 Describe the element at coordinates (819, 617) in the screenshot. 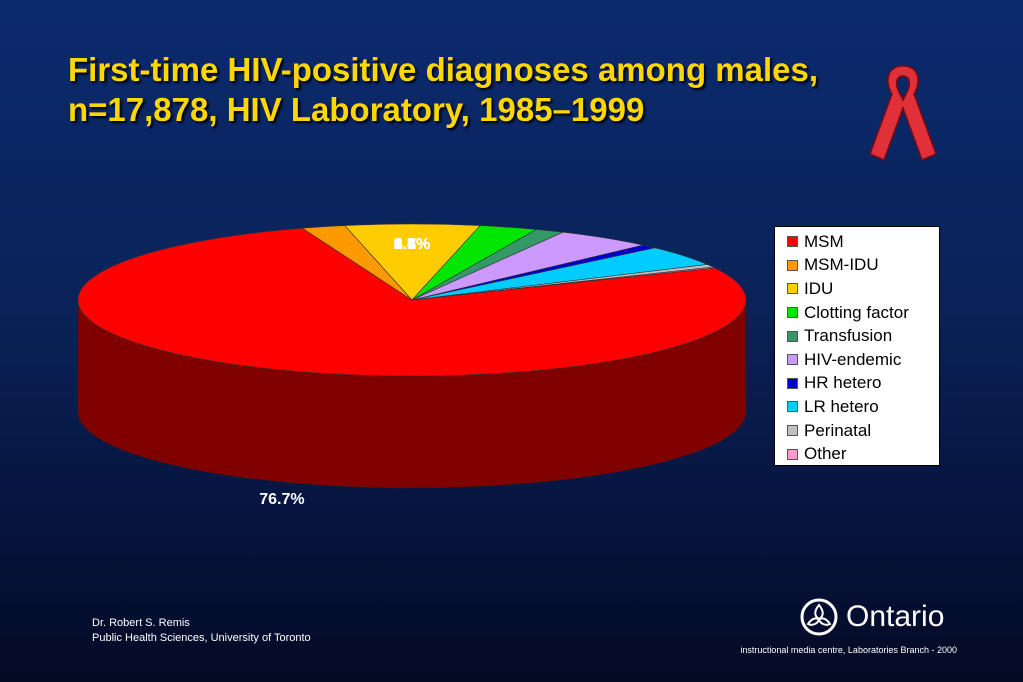

I see `trillium-icon` at that location.